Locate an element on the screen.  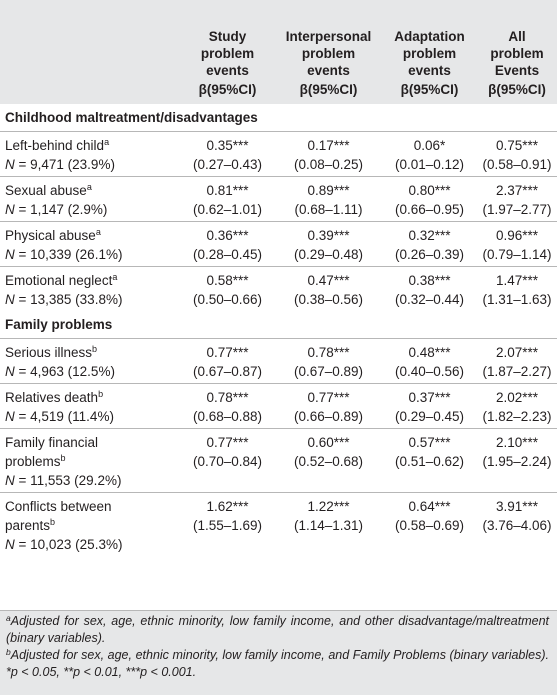
confidence-interval: (0.26–0.39) is located at coordinates (429, 254).